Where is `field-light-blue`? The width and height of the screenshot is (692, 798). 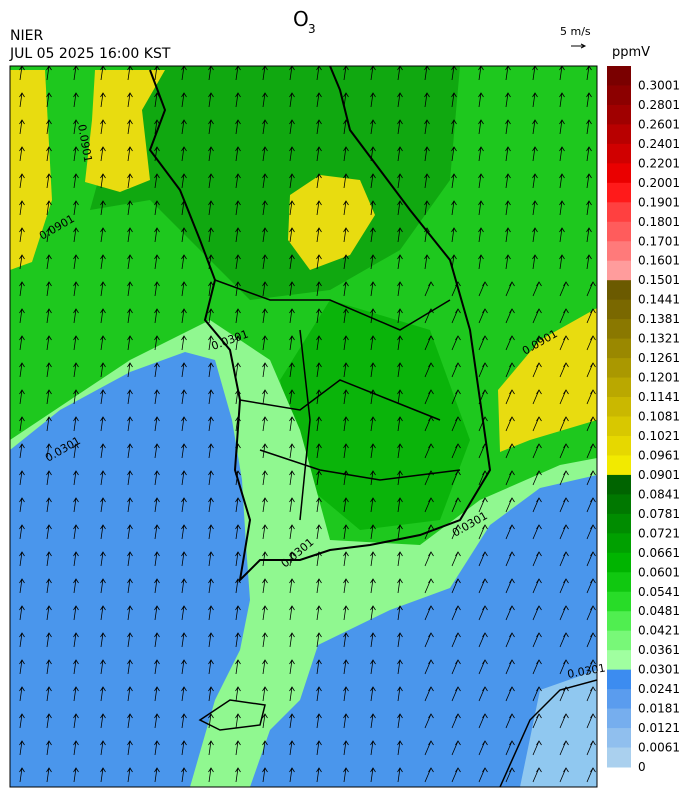 field-light-blue is located at coordinates (558, 728).